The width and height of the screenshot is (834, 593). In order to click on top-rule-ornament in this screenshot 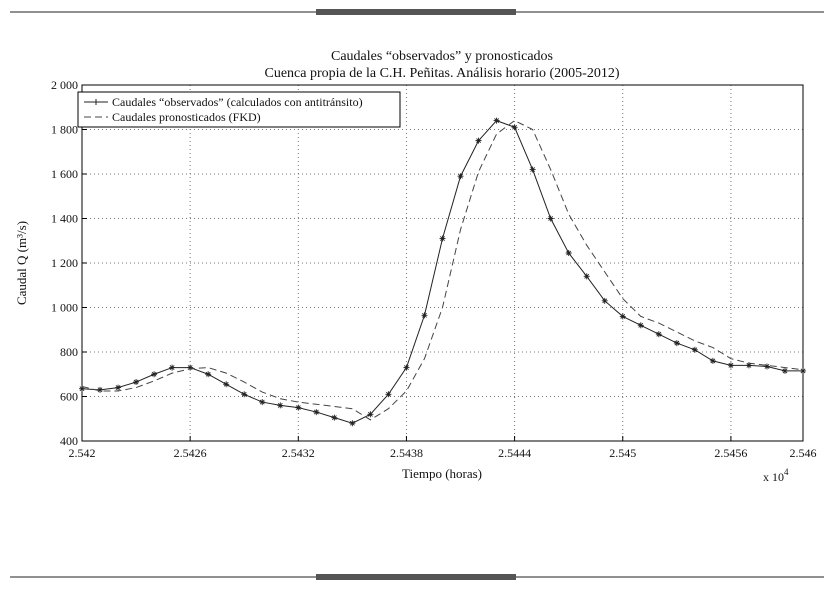, I will do `click(416, 12)`.